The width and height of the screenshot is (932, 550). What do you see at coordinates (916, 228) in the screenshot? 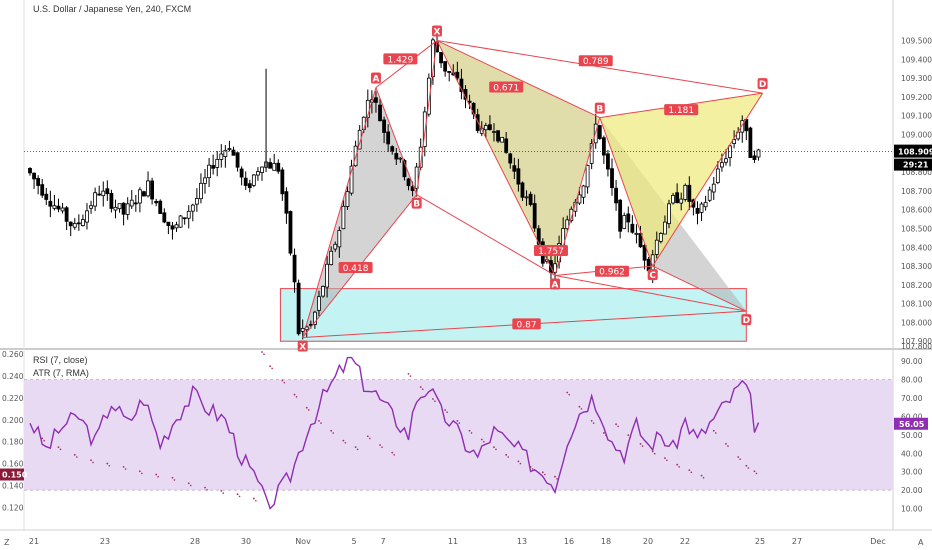
I see `price-tick: 108.500` at bounding box center [916, 228].